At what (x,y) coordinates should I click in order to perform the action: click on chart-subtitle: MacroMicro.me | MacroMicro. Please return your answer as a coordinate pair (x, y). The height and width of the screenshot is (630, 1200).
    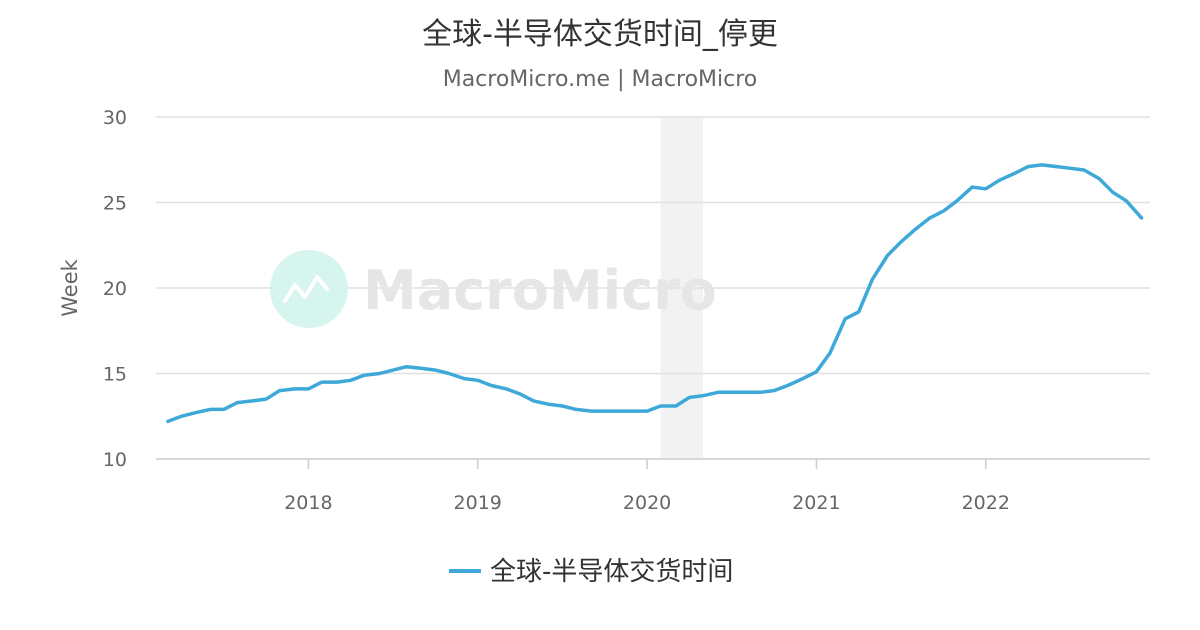
    Looking at the image, I should click on (600, 79).